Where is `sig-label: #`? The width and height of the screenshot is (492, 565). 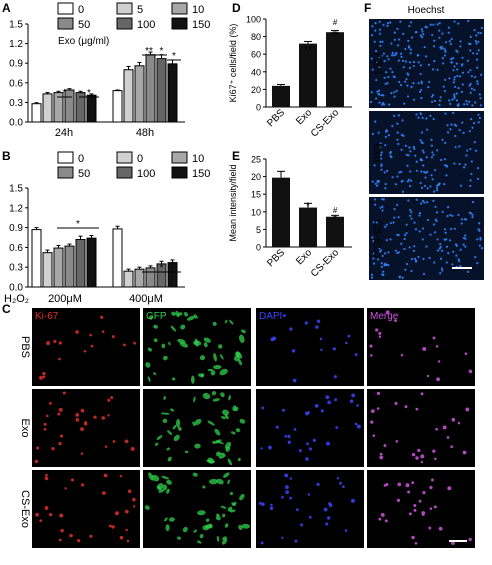
sig-label: # is located at coordinates (335, 22).